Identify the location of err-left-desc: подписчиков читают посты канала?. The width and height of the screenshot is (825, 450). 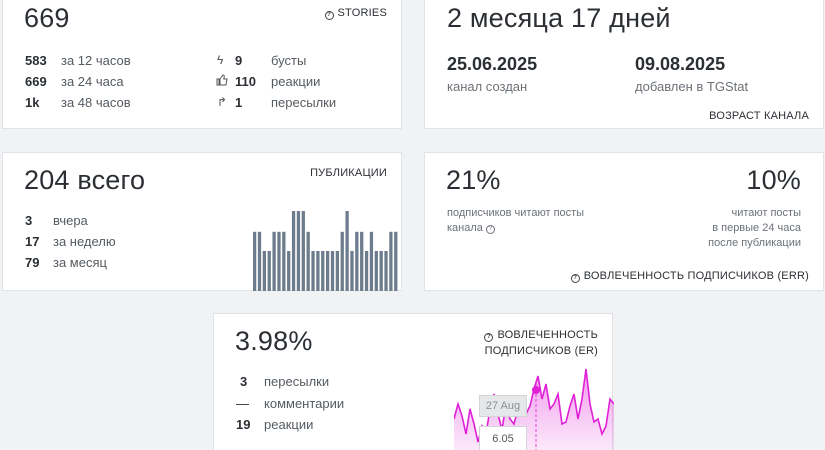
(516, 220).